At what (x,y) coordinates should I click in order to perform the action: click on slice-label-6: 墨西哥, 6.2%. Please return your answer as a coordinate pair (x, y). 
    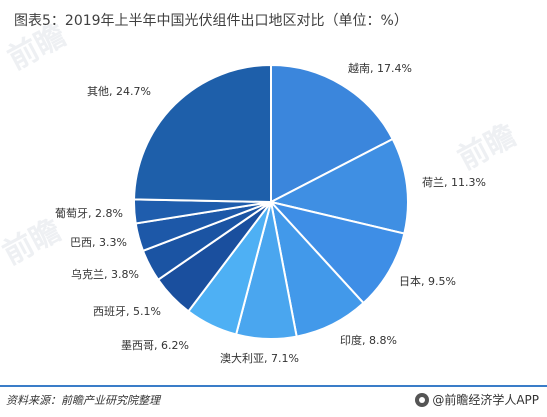
    Looking at the image, I should click on (155, 345).